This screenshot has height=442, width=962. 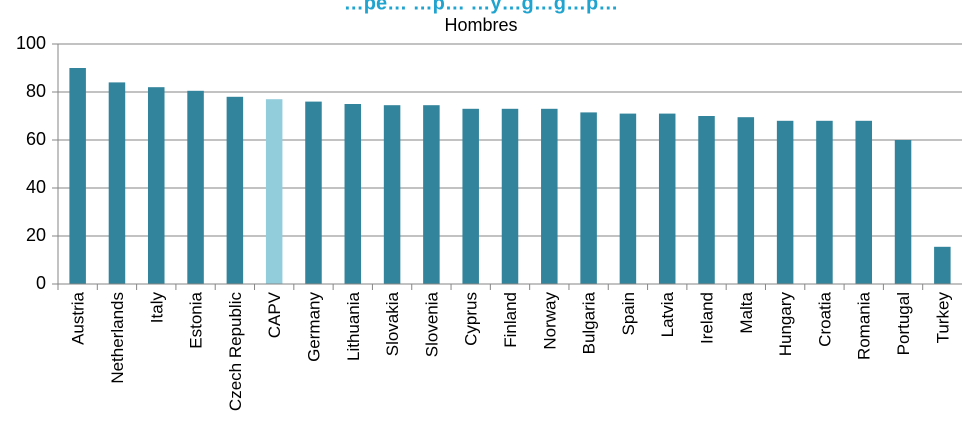 I want to click on bar-portugal, so click(x=903, y=212).